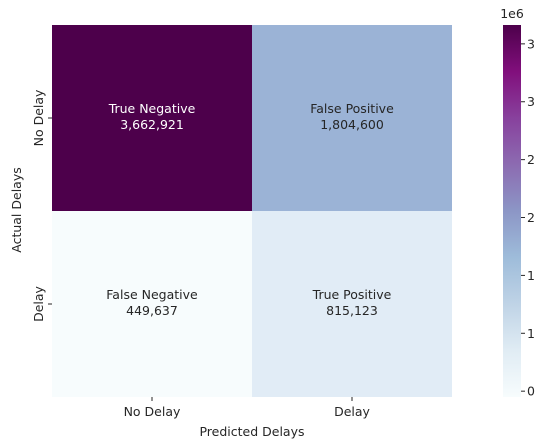 This screenshot has height=448, width=535. I want to click on cell-label: True Negative, so click(152, 108).